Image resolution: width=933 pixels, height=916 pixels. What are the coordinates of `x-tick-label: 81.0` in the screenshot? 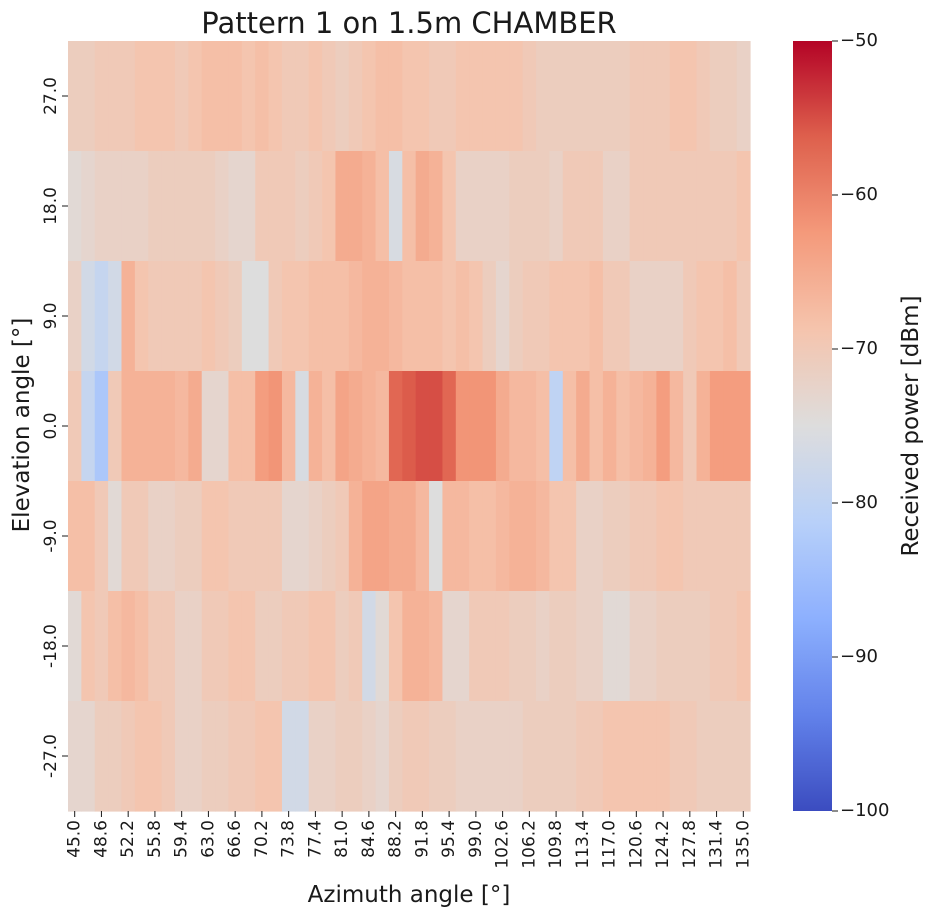 It's located at (342, 839).